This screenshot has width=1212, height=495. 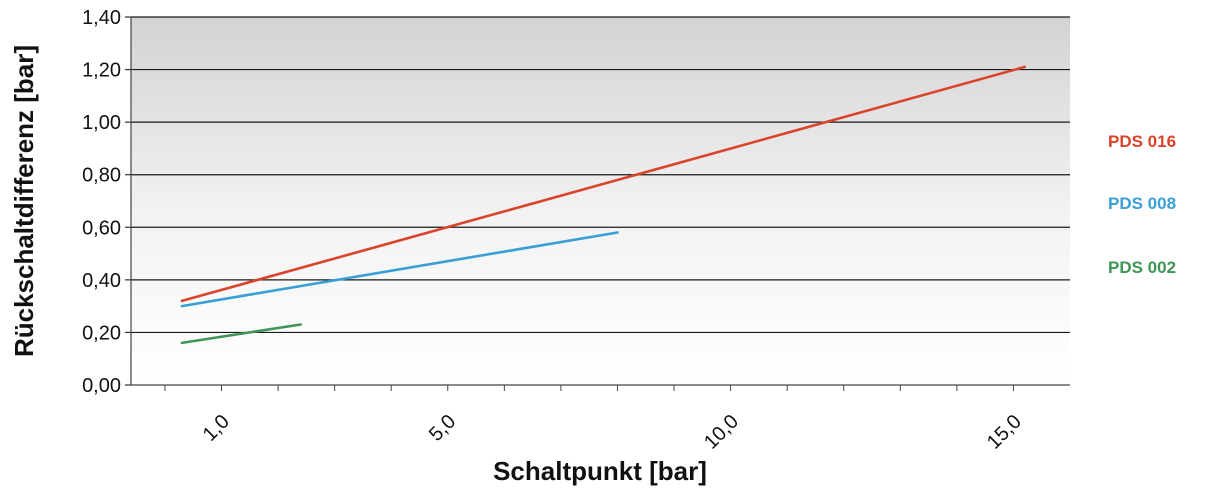 I want to click on y-tick-label: 1,40, so click(x=101, y=18).